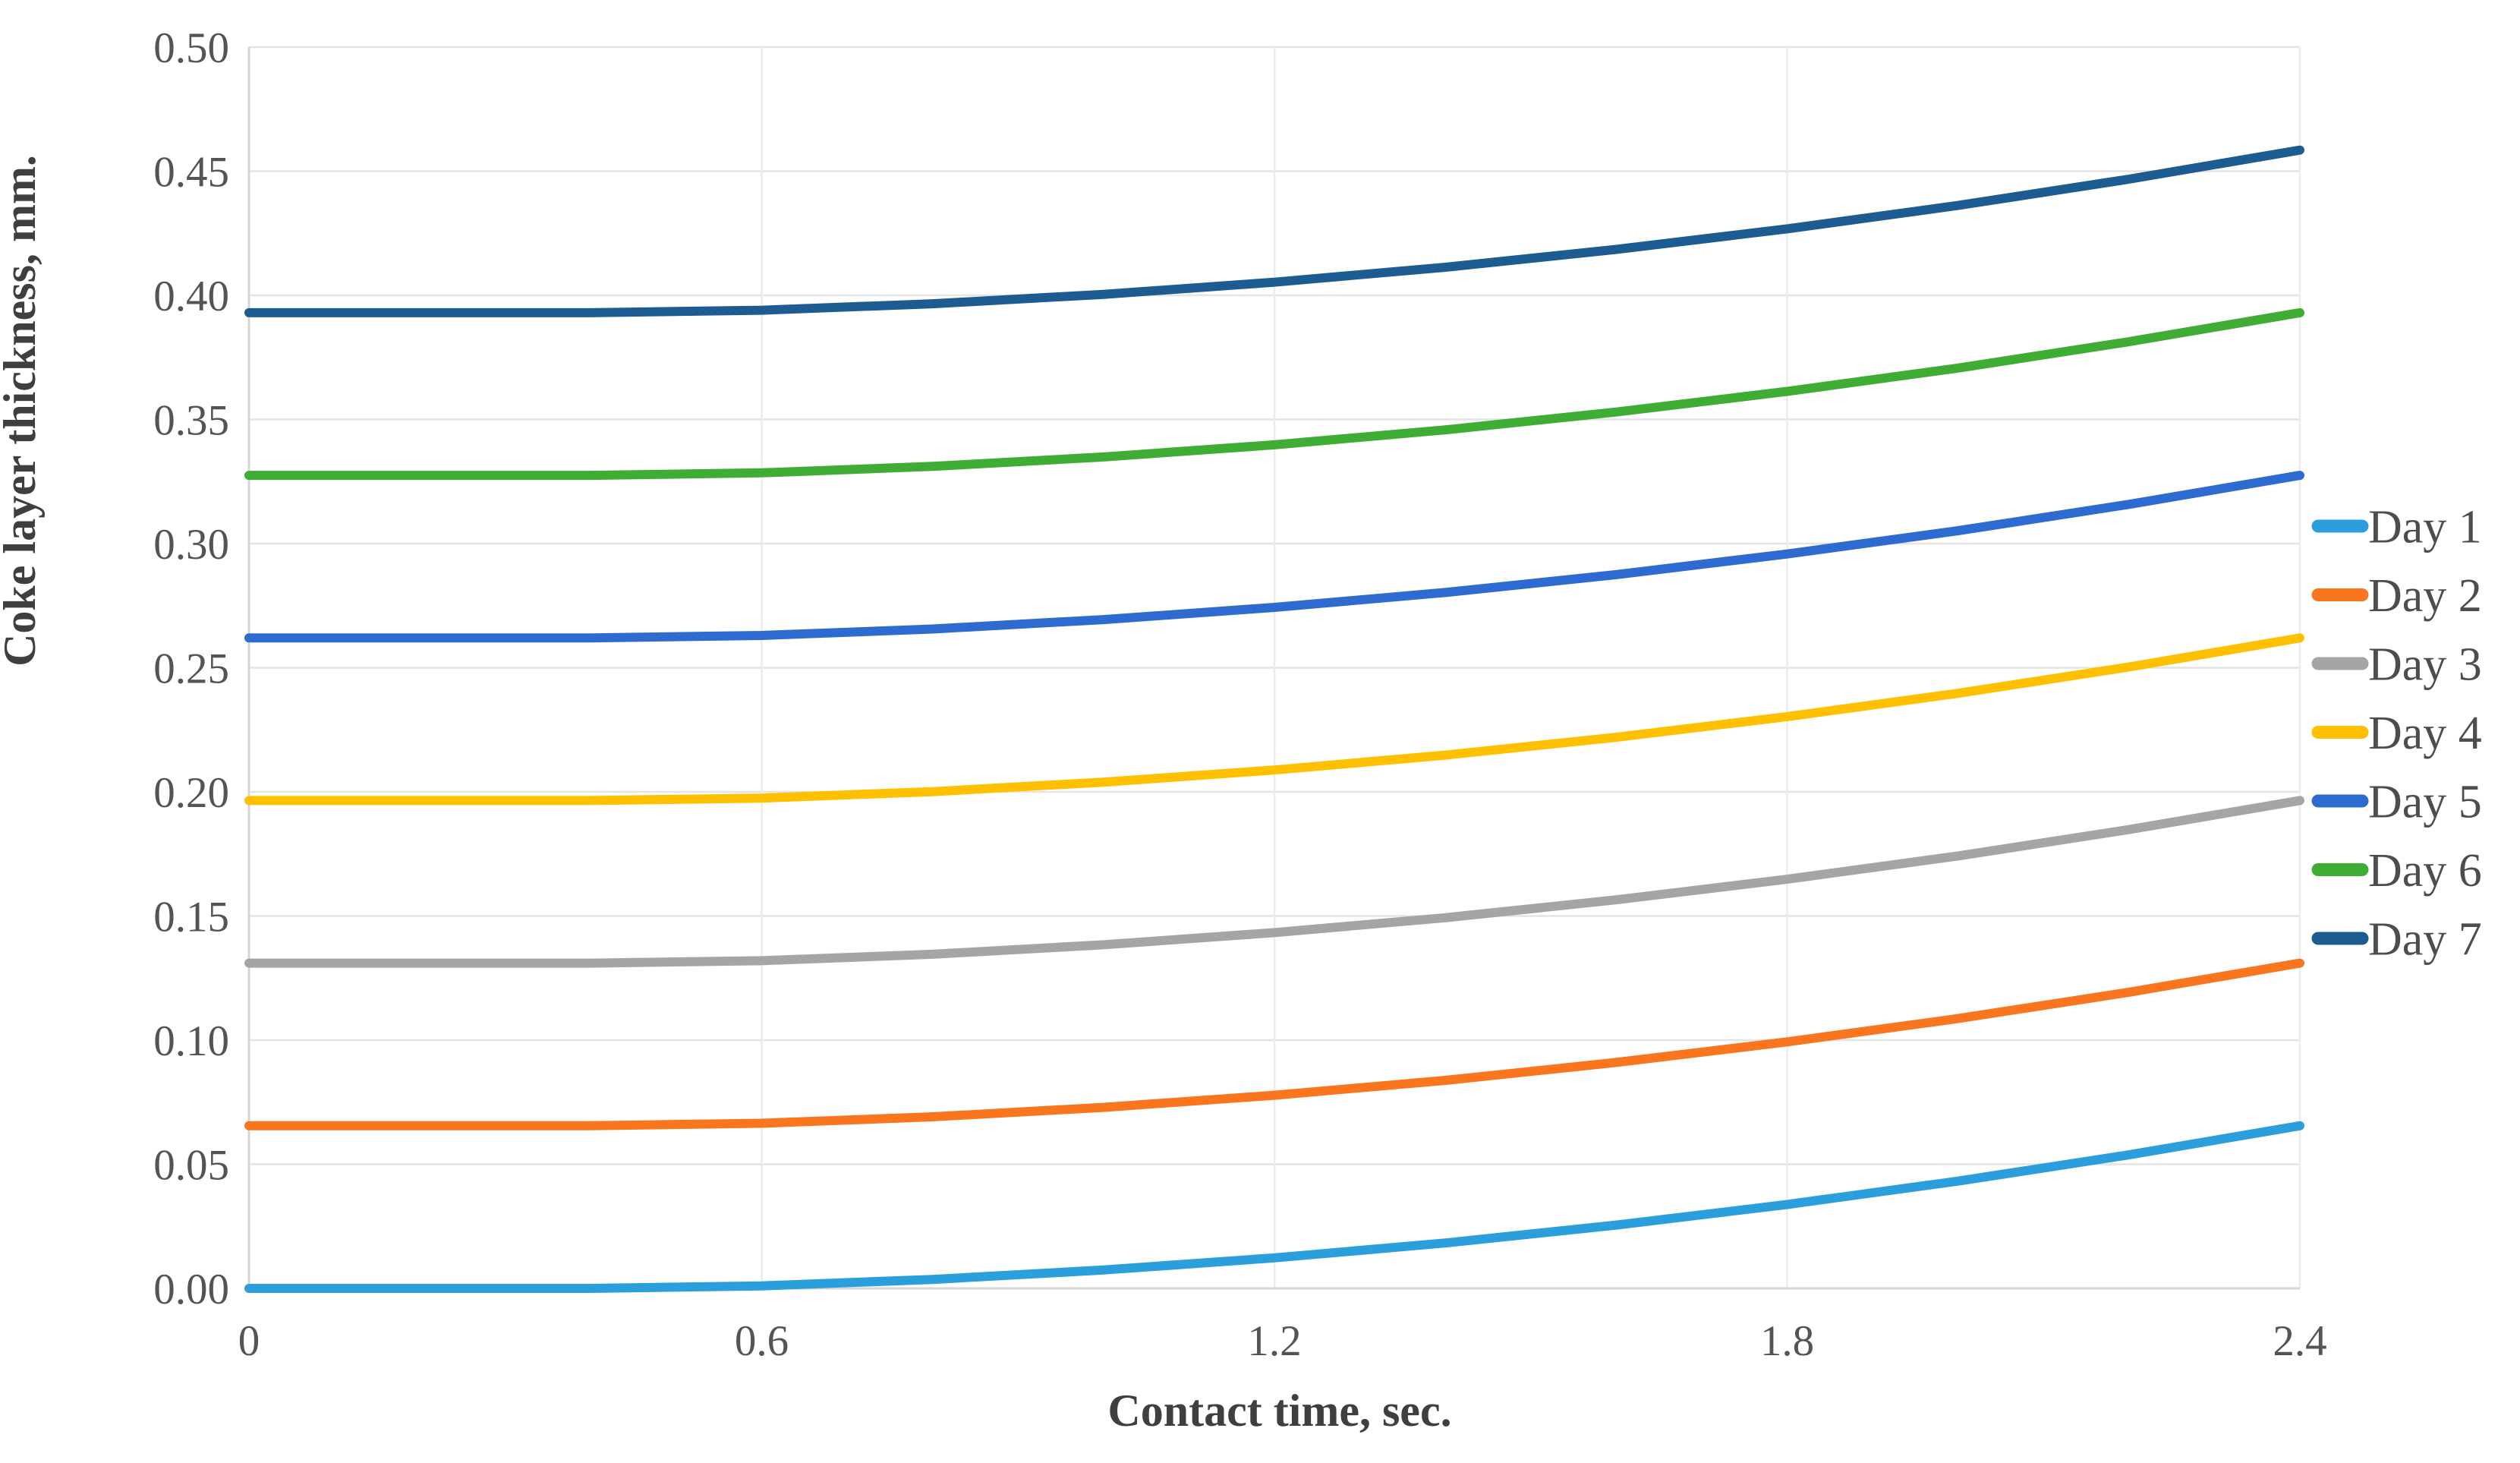 This screenshot has width=2520, height=1463. Describe the element at coordinates (191, 48) in the screenshot. I see `y-tick-label: 0.50` at that location.